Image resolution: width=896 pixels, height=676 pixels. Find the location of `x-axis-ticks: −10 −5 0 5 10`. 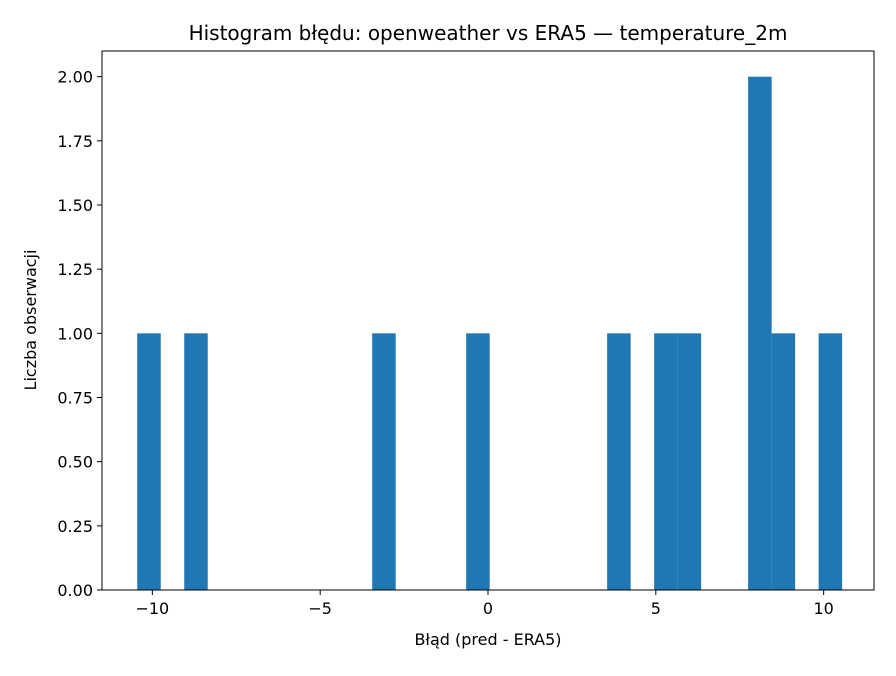

x-axis-ticks: −10 −5 0 5 10 is located at coordinates (484, 604).